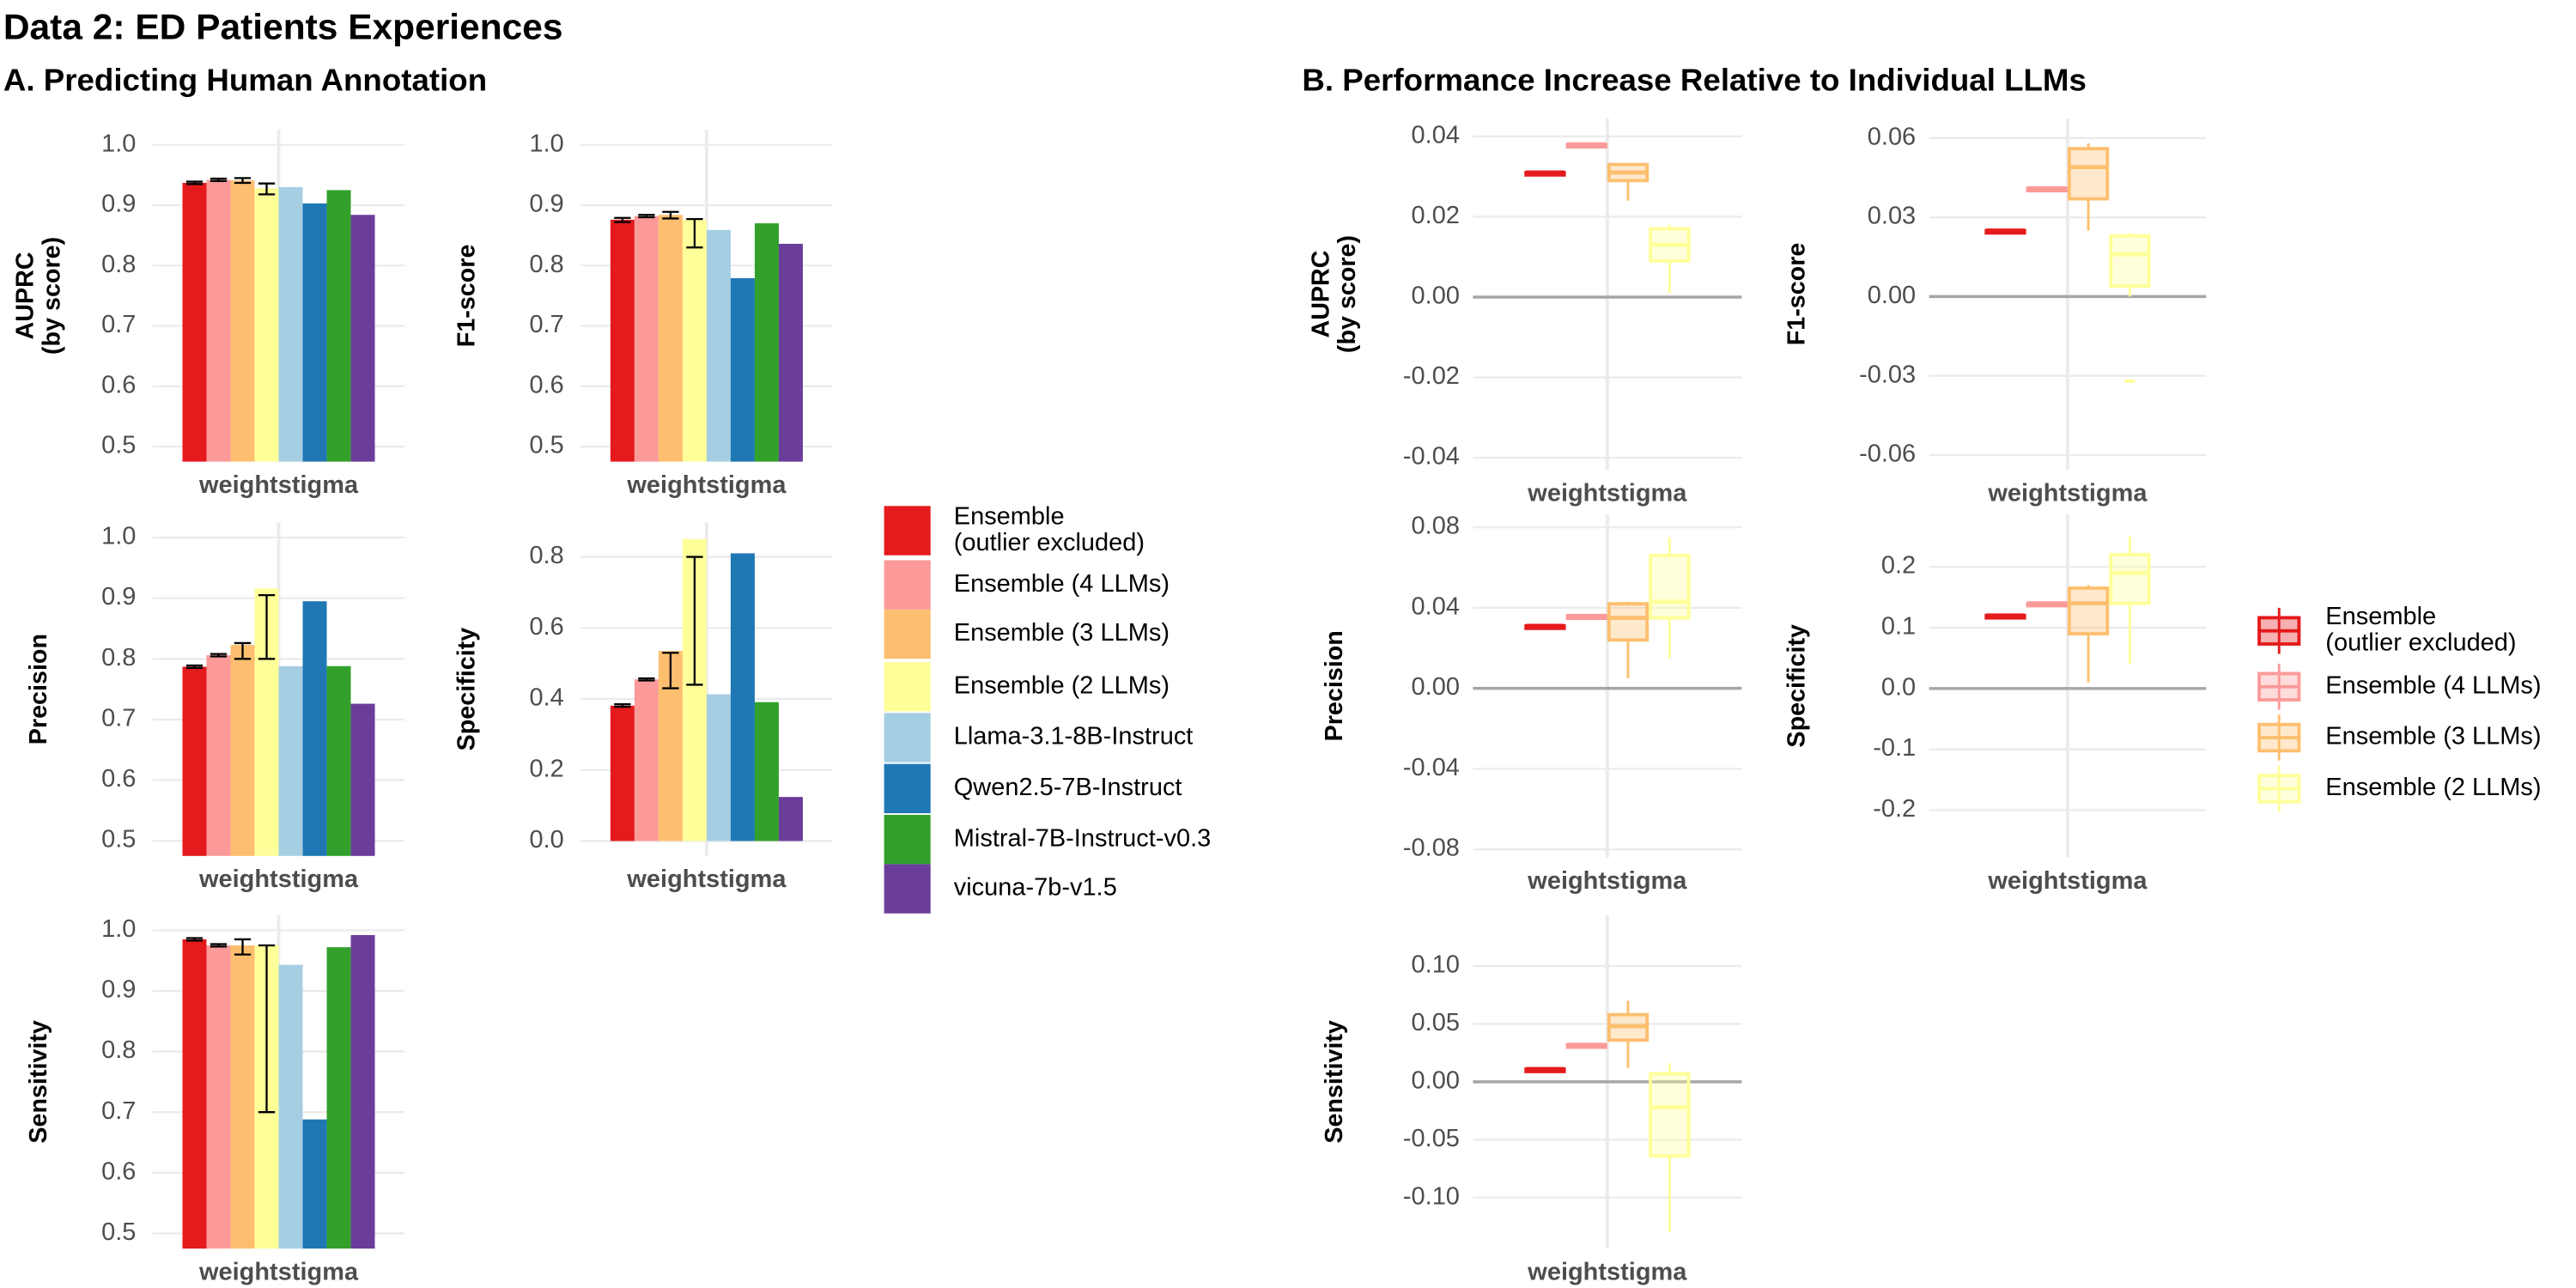  What do you see at coordinates (1334, 294) in the screenshot?
I see `y-axis-label-box: AUPRC (by score)` at bounding box center [1334, 294].